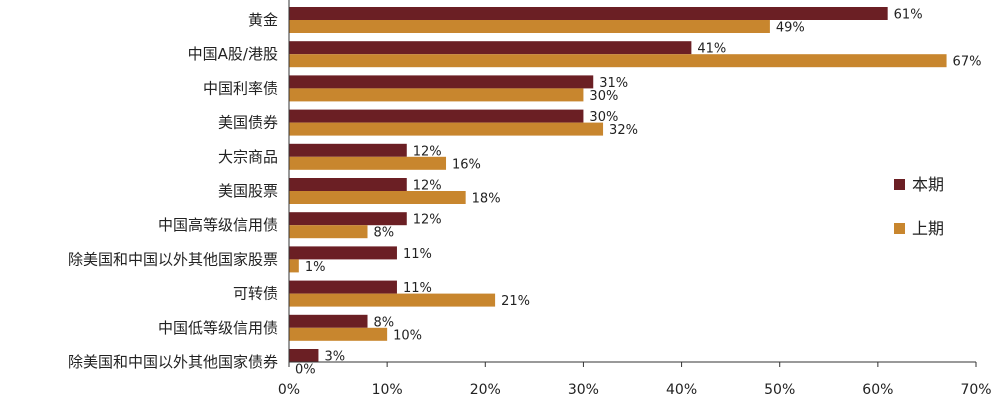  Describe the element at coordinates (975, 390) in the screenshot. I see `x-tick-label: 70%` at that location.